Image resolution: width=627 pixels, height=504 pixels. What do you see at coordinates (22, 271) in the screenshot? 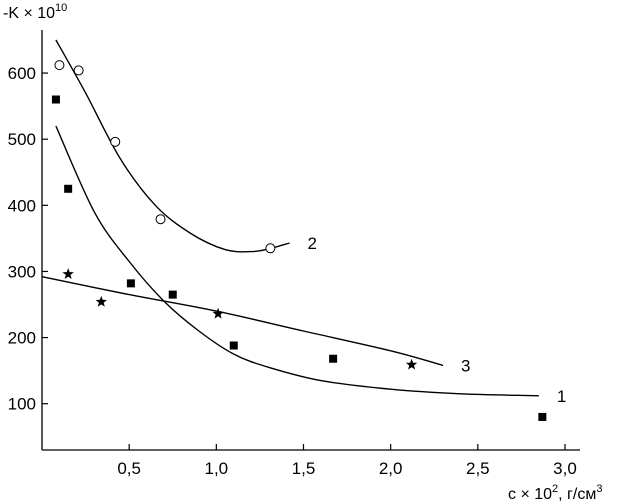
I see `y-tick-label: 300` at bounding box center [22, 271].